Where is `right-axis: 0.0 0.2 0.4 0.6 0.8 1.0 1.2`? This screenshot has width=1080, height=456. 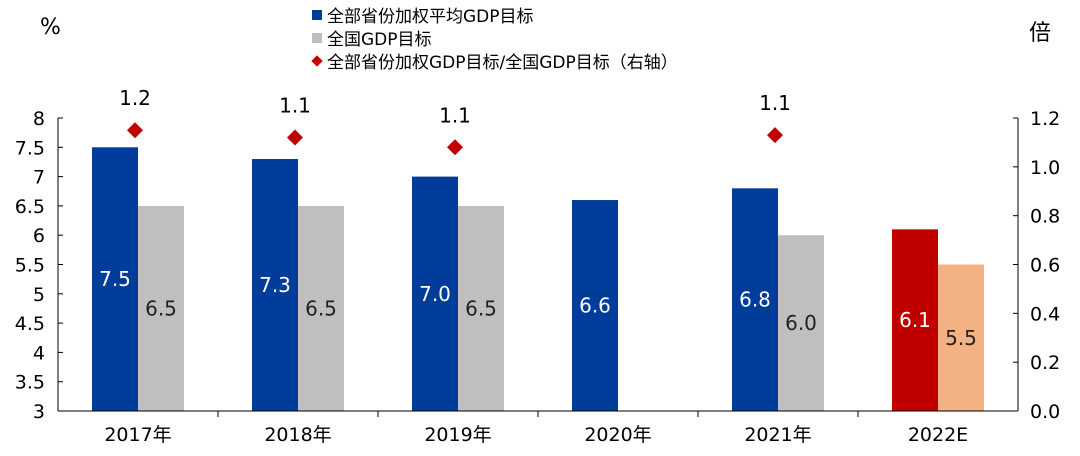 right-axis: 0.0 0.2 0.4 0.6 0.8 1.0 1.2 is located at coordinates (1036, 265).